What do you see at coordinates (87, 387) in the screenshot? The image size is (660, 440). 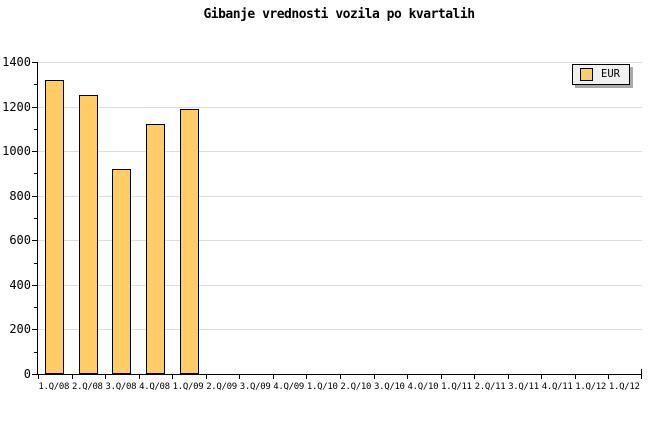 I see `x-axis-label: 2.Q/08` at bounding box center [87, 387].